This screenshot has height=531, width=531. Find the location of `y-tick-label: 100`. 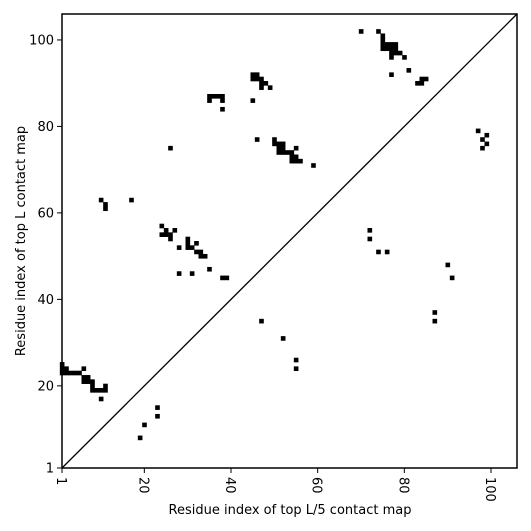

y-tick-label: 100 is located at coordinates (41, 40).